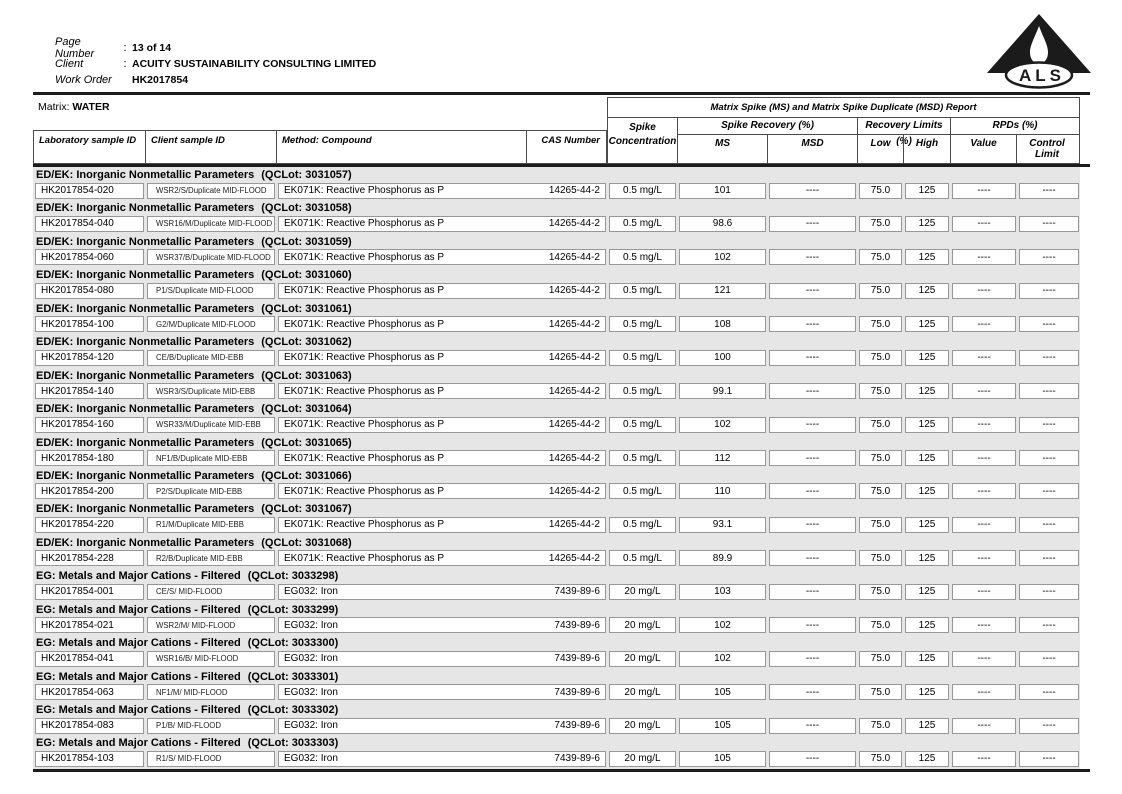  What do you see at coordinates (722, 524) in the screenshot?
I see `cell-ms-recovery: 93.1` at bounding box center [722, 524].